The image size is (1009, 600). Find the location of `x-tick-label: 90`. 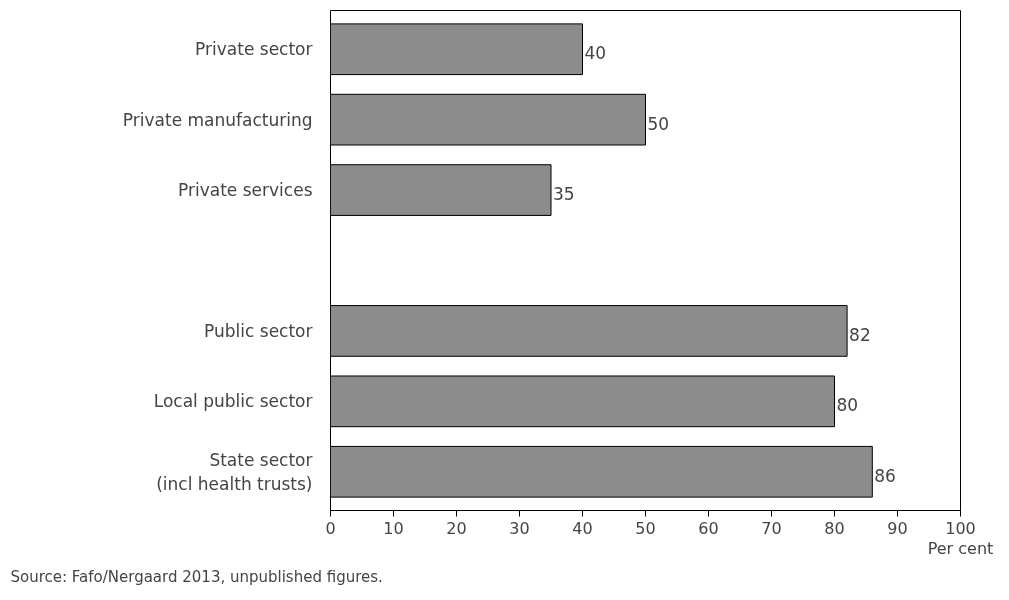

x-tick-label: 90 is located at coordinates (897, 528).